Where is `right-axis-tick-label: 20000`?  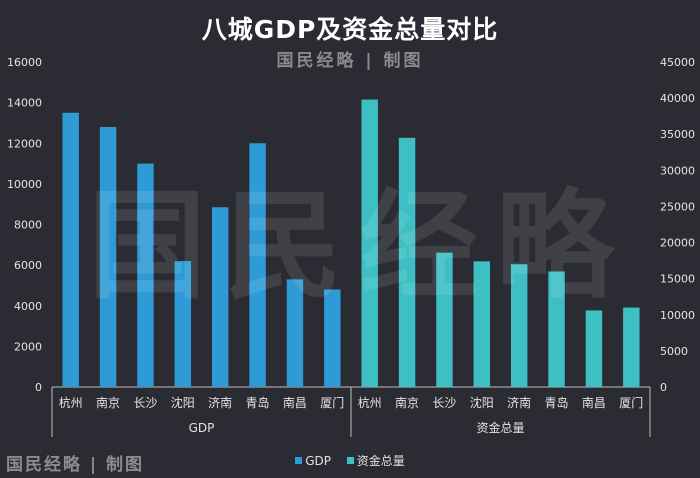 right-axis-tick-label: 20000 is located at coordinates (677, 243).